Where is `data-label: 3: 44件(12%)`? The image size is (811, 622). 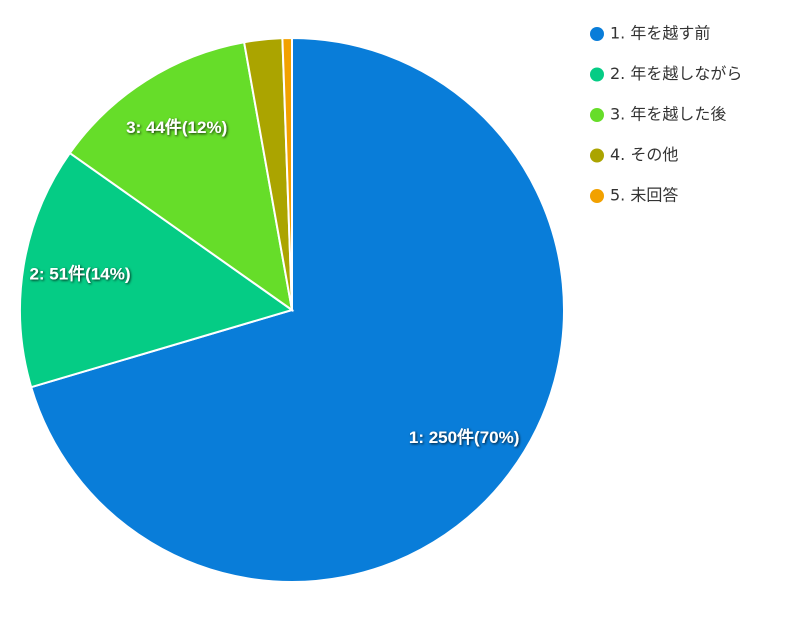 data-label: 3: 44件(12%) is located at coordinates (176, 127).